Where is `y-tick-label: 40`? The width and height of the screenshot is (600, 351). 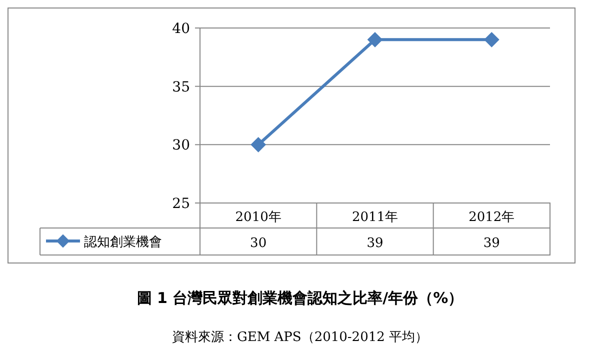 y-tick-label: 40 is located at coordinates (181, 29).